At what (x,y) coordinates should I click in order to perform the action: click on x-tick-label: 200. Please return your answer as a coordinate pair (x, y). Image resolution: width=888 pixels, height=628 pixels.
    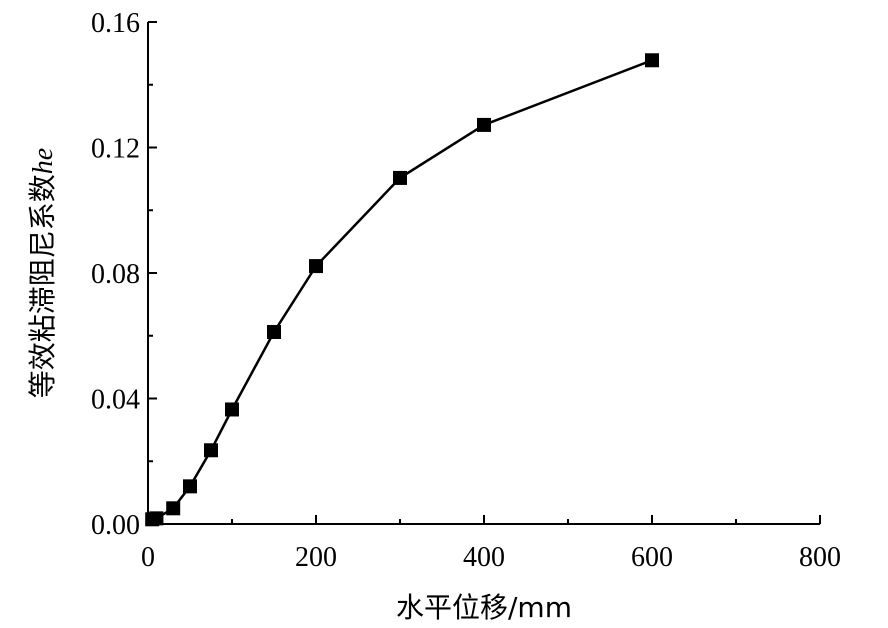
    Looking at the image, I should click on (316, 557).